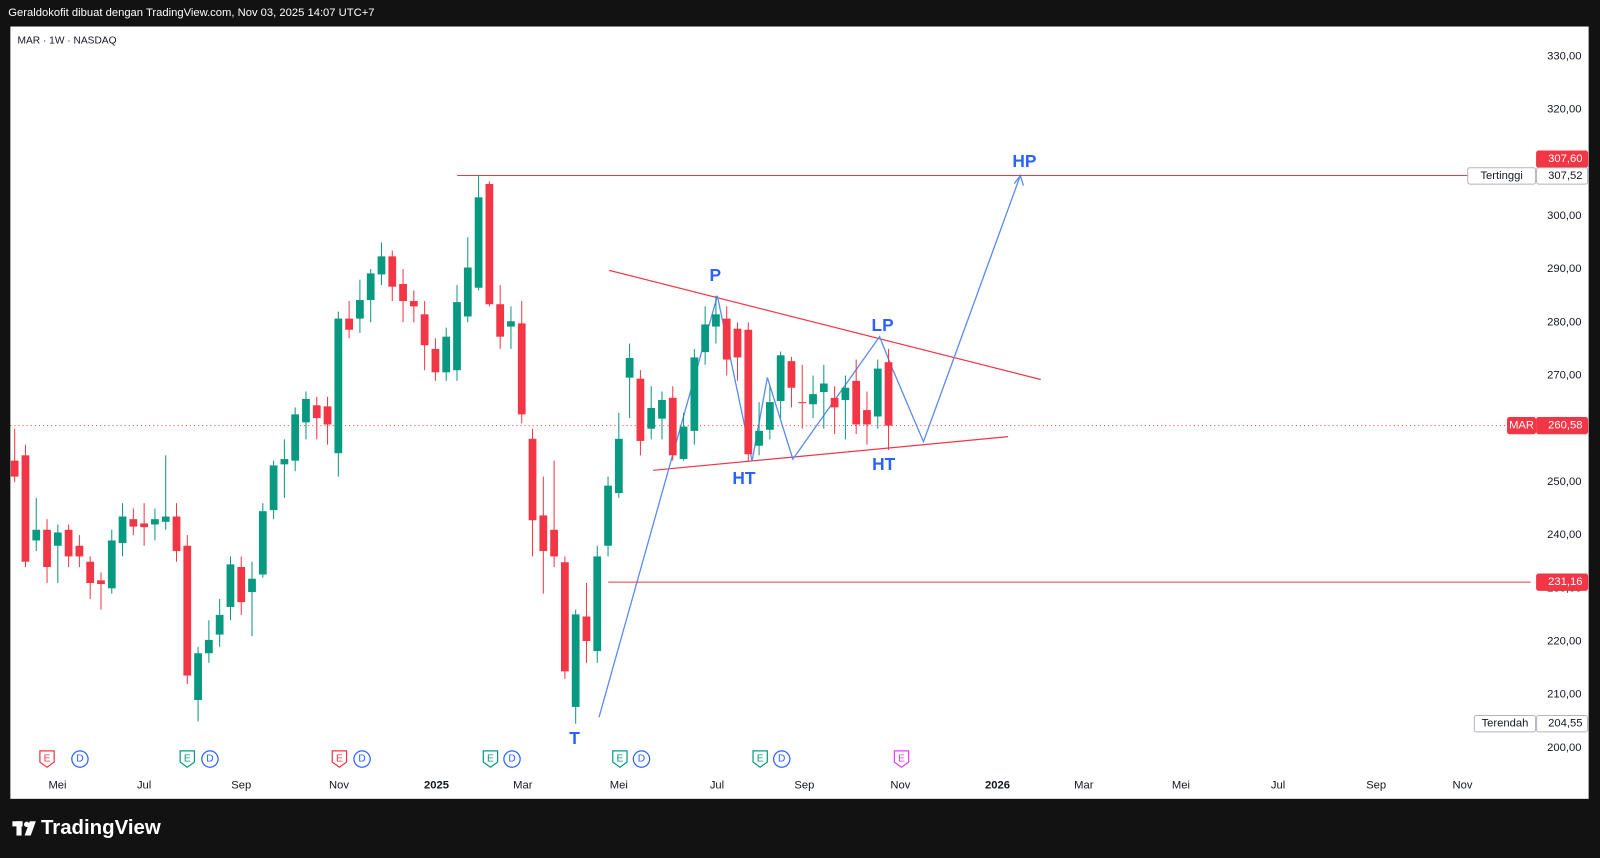 This screenshot has width=1600, height=858. What do you see at coordinates (86, 828) in the screenshot?
I see `brand-logo: TradingView` at bounding box center [86, 828].